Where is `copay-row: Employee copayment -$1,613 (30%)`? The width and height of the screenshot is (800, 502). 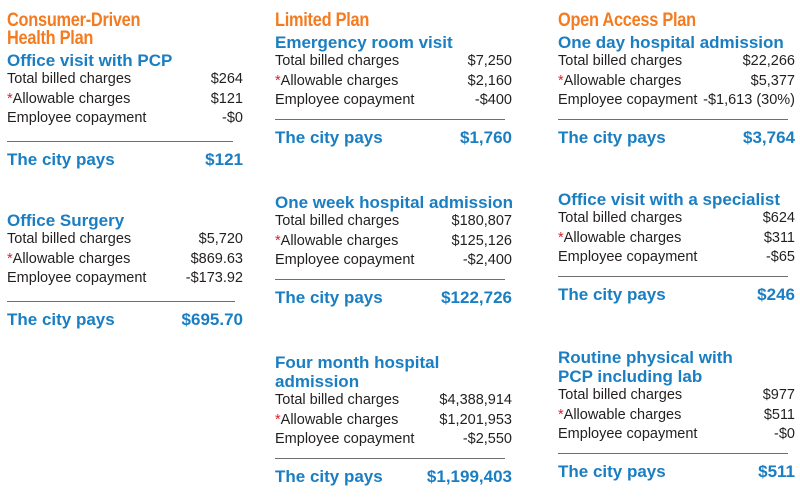 copay-row: Employee copayment -$1,613 (30%) is located at coordinates (676, 101).